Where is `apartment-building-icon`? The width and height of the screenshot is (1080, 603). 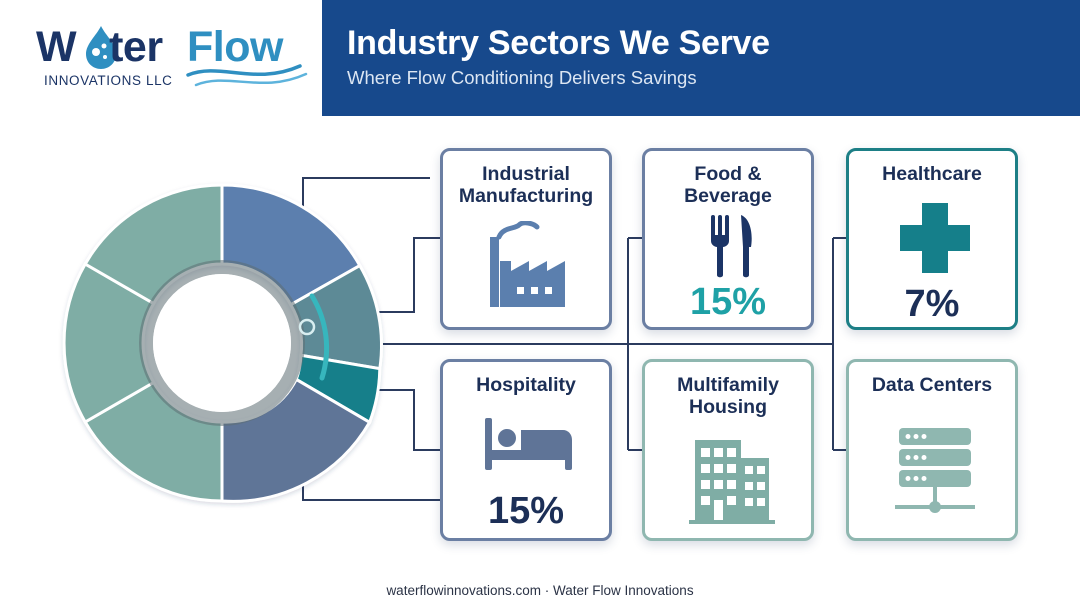
apartment-building-icon is located at coordinates (728, 483).